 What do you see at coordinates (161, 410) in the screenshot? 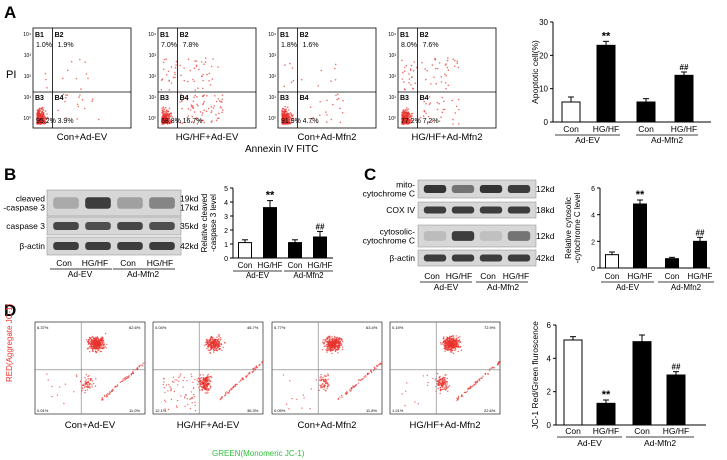
I see `quadrant-value: 12.1%` at bounding box center [161, 410].